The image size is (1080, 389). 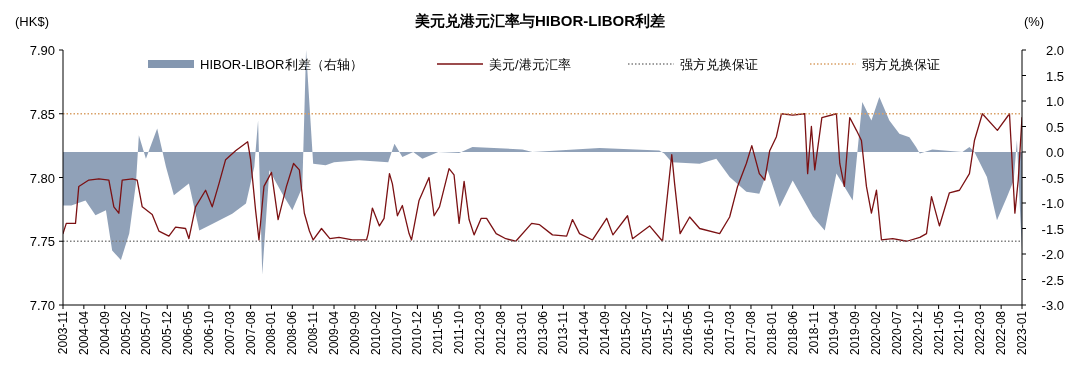 I want to click on y2-tick-label: -3.0, so click(x=1052, y=305).